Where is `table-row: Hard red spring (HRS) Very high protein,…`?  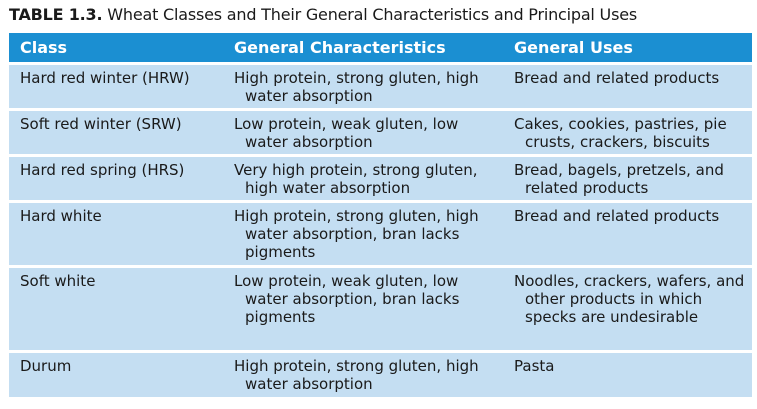 table-row: Hard red spring (HRS) Very high protein,… is located at coordinates (380, 178).